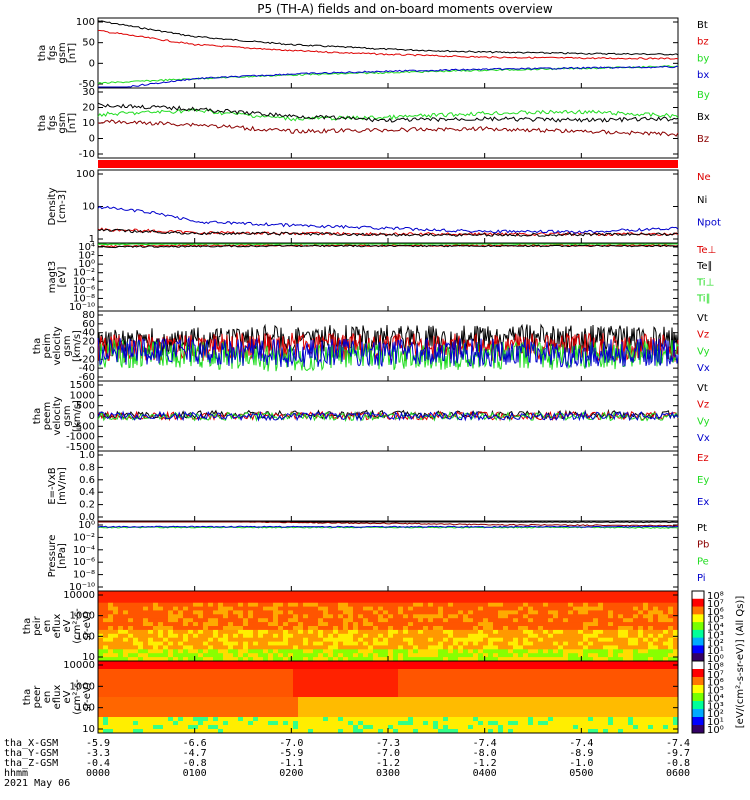 The image size is (750, 800). Describe the element at coordinates (388, 76) in the screenshot. I see `bx-series-line` at that location.